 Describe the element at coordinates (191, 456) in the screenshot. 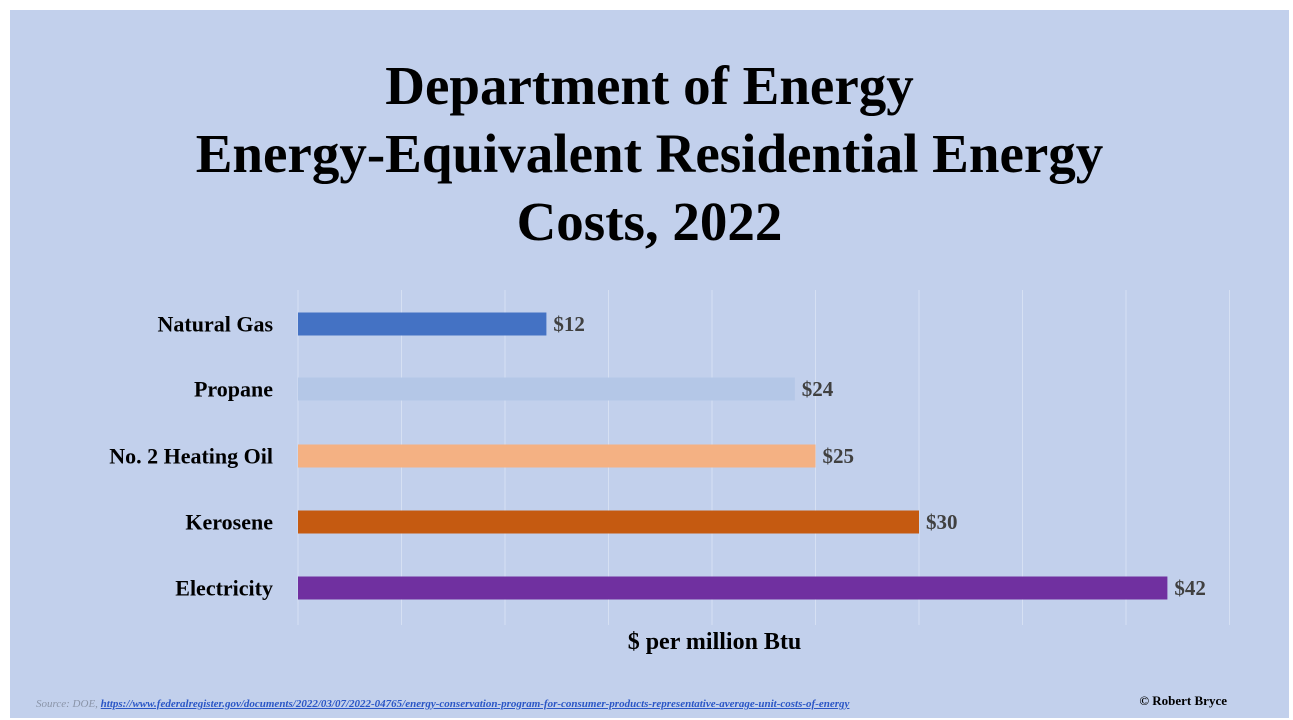

I see `category-label: No. 2 Heating Oil` at that location.